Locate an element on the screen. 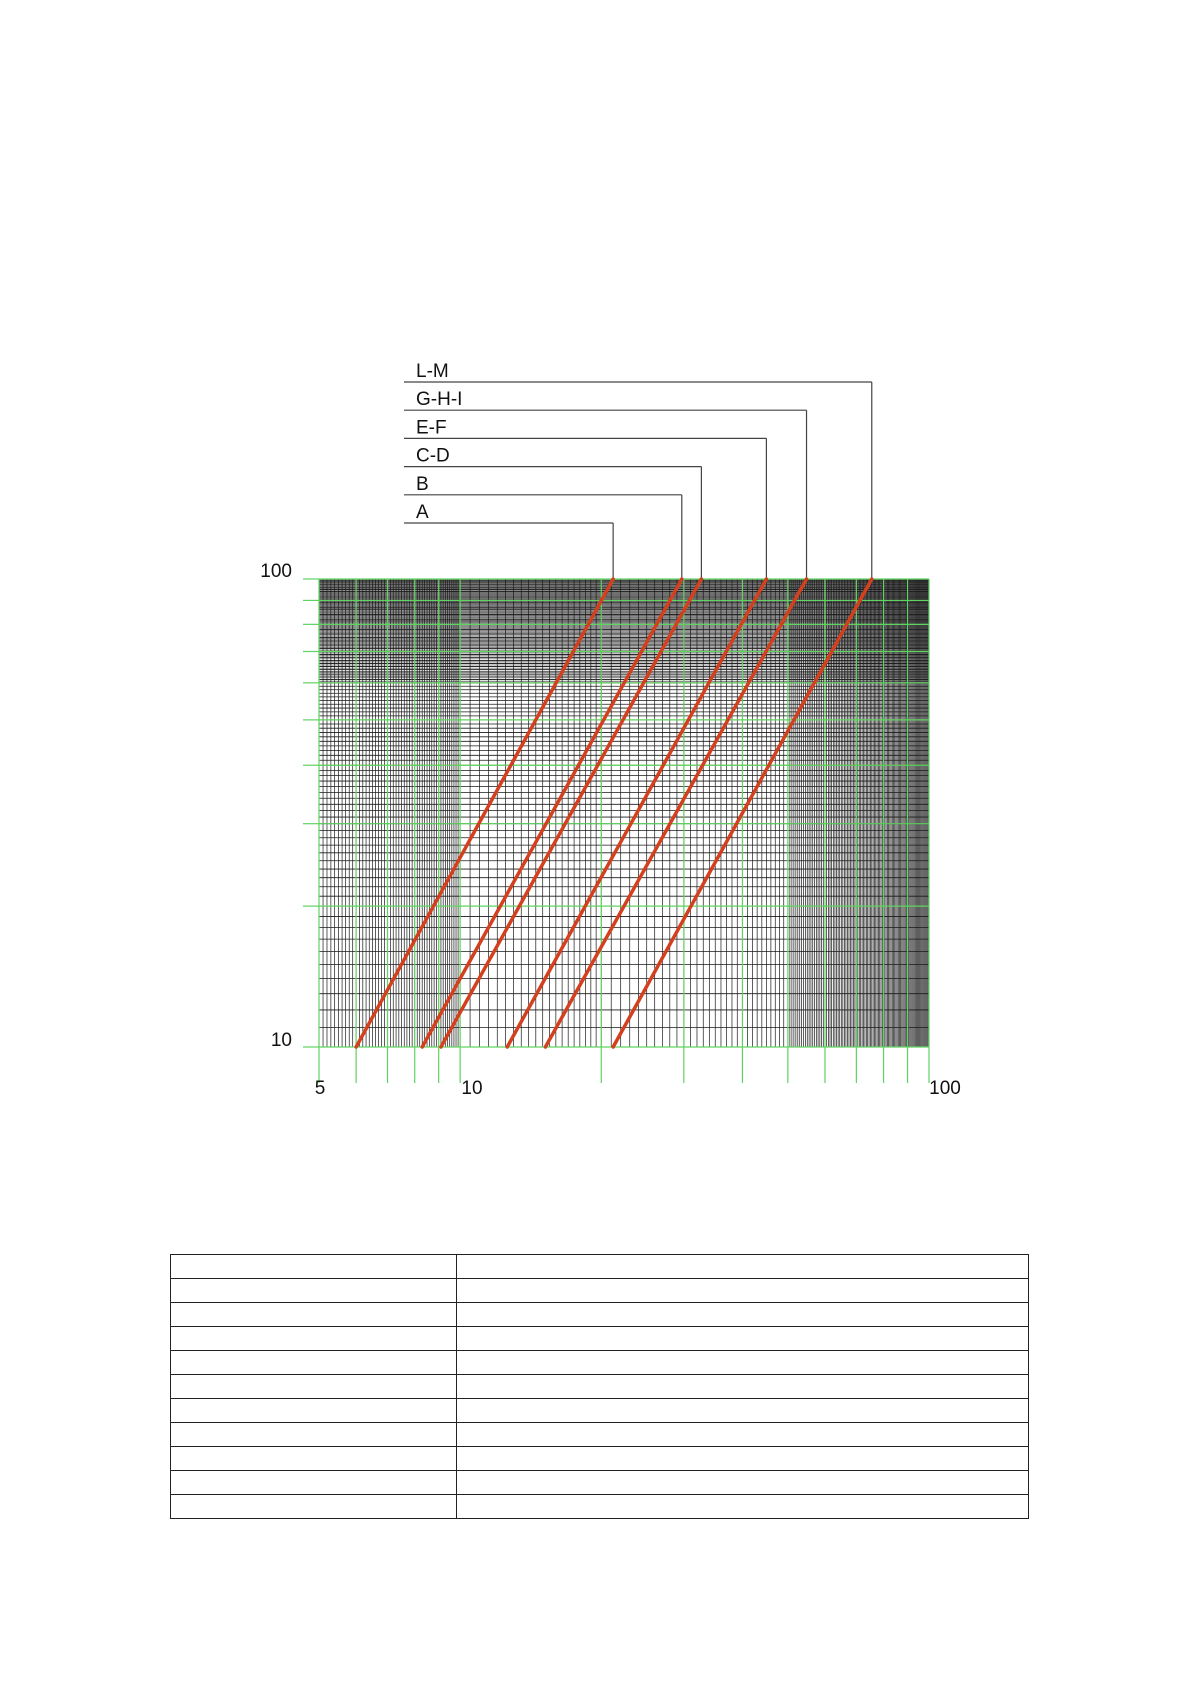  x-tick-label-100: 100 is located at coordinates (945, 1088).